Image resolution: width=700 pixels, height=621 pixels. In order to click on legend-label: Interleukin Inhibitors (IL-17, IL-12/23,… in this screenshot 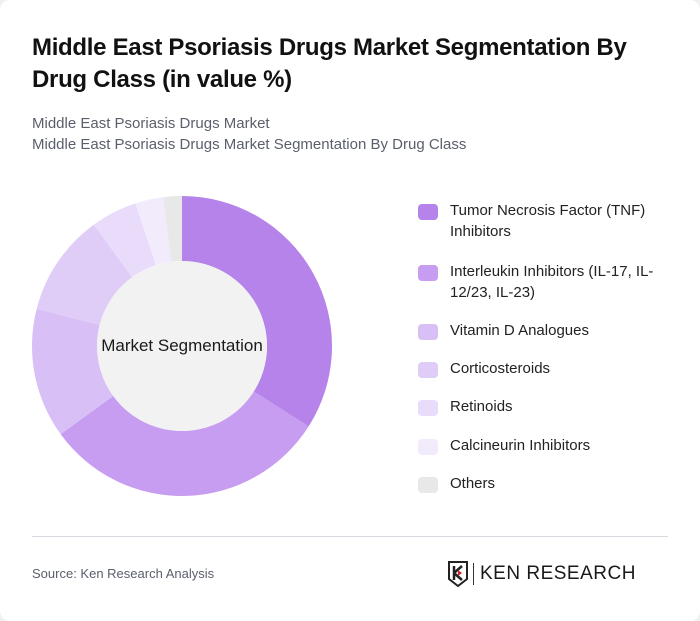, I will do `click(552, 282)`.